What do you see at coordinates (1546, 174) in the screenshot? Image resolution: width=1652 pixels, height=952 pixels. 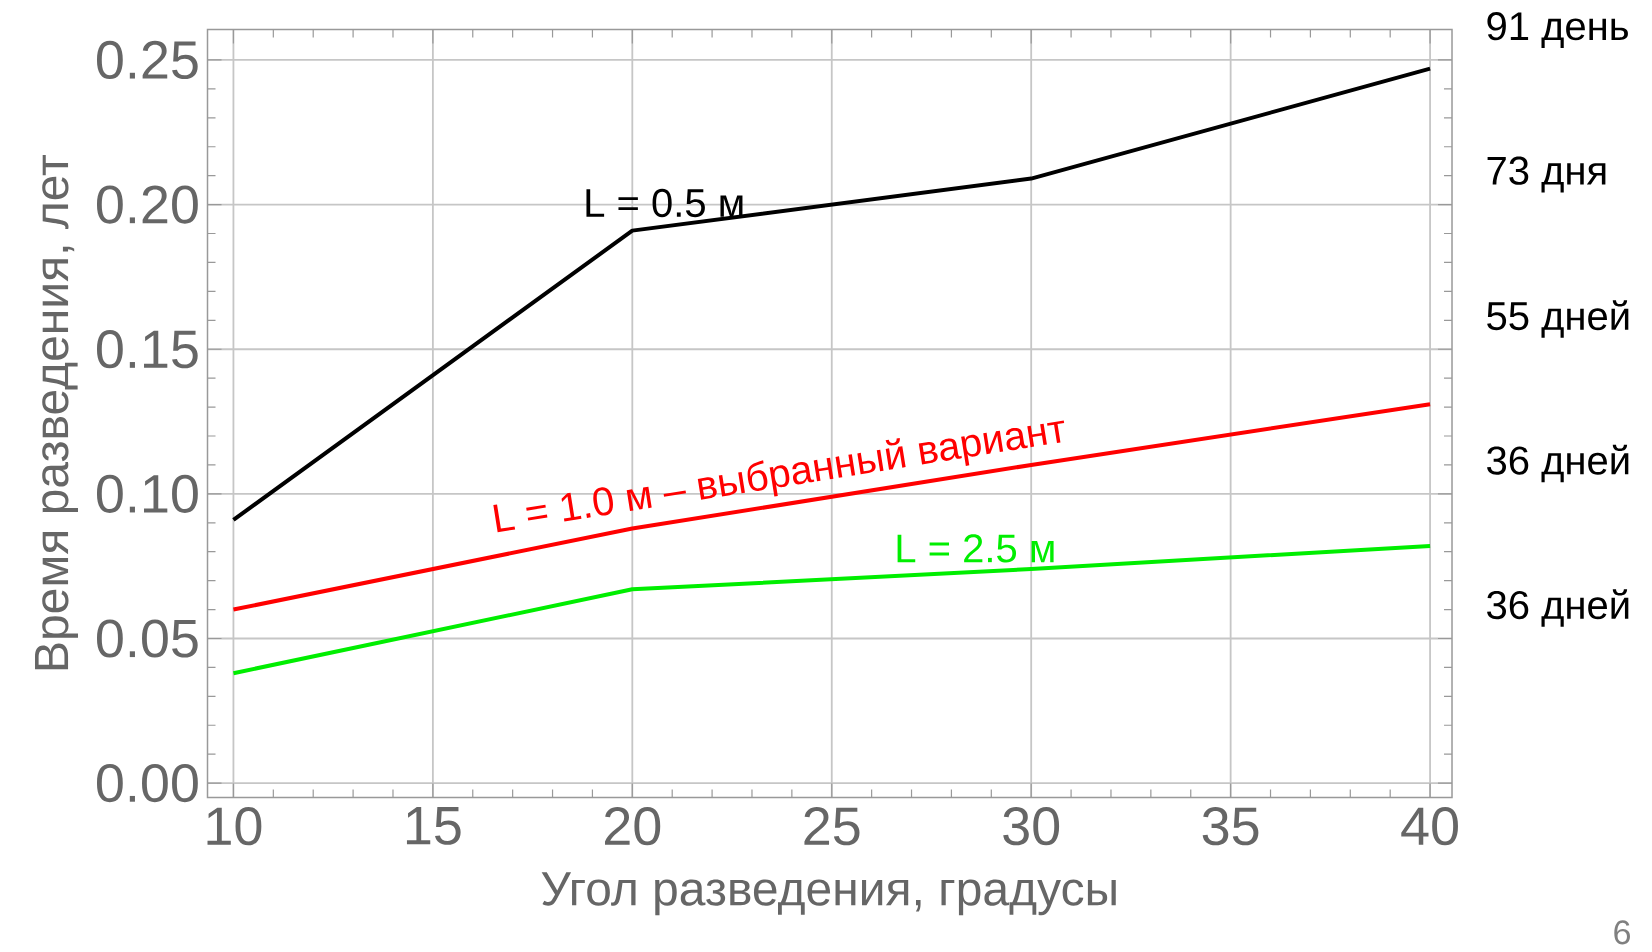 I see `text: 73 дня` at bounding box center [1546, 174].